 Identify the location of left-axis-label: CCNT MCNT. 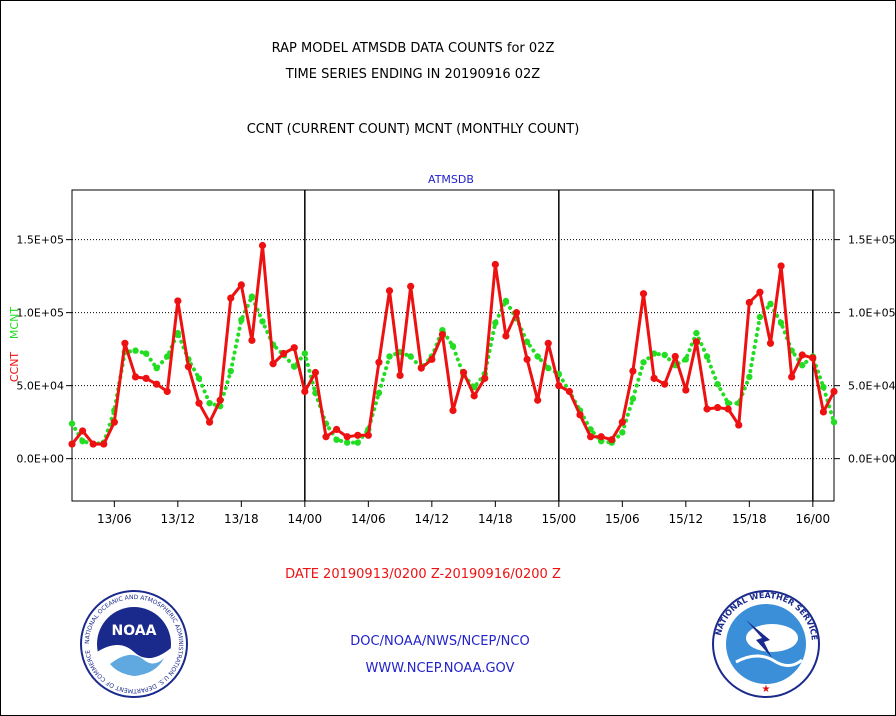
(14, 344).